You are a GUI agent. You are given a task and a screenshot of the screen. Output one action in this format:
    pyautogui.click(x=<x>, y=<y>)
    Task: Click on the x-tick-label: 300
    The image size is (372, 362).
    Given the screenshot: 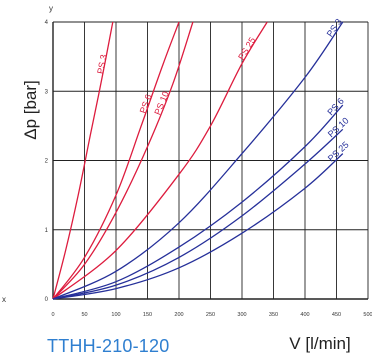 What is the action you would take?
    pyautogui.click(x=241, y=315)
    